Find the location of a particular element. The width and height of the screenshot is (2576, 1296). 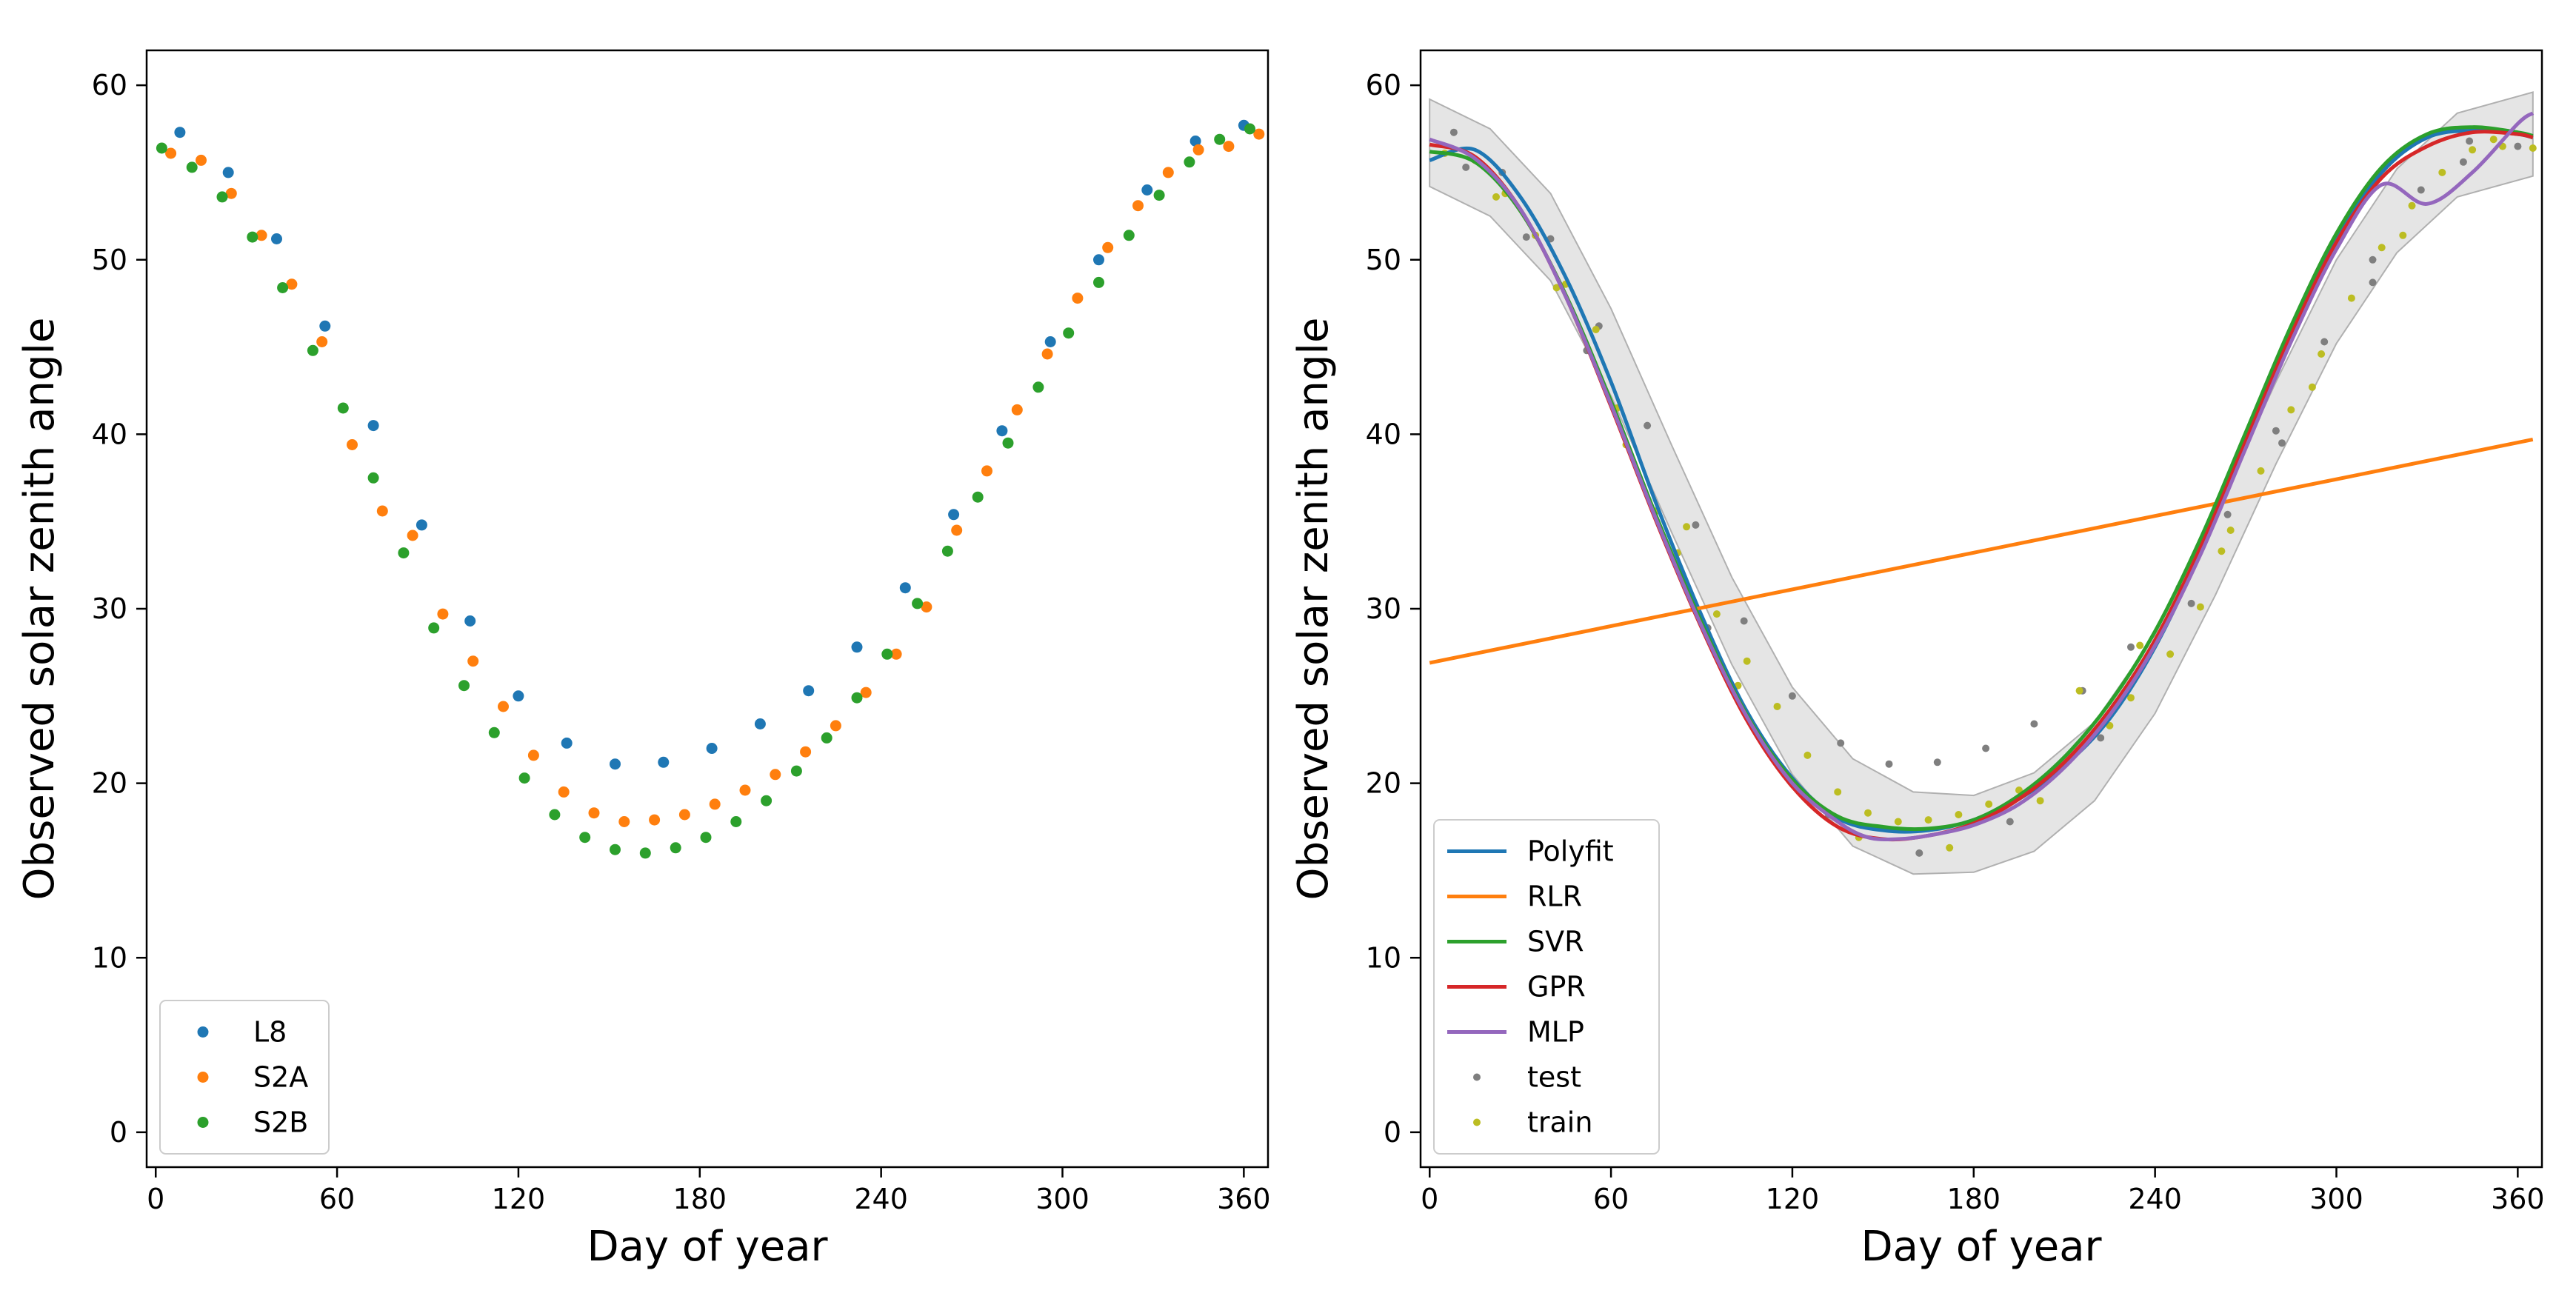

legend-label-gpr: GPR is located at coordinates (1556, 987).